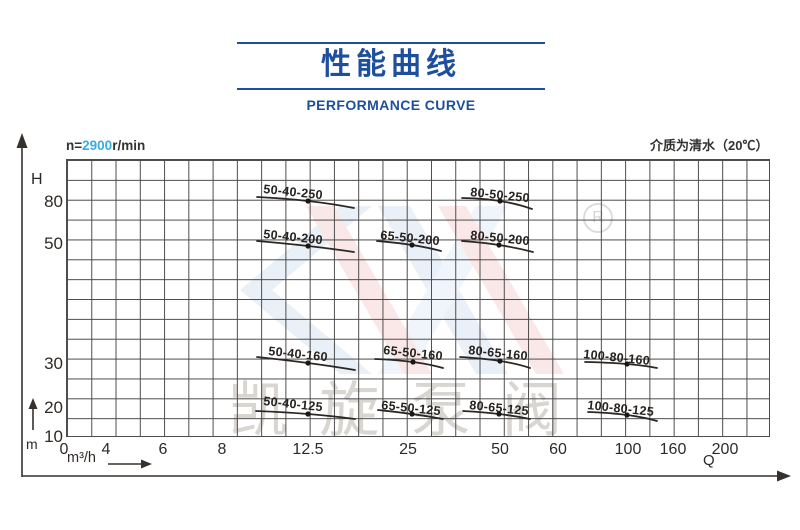  What do you see at coordinates (673, 449) in the screenshot?
I see `x-tick-160: 160` at bounding box center [673, 449].